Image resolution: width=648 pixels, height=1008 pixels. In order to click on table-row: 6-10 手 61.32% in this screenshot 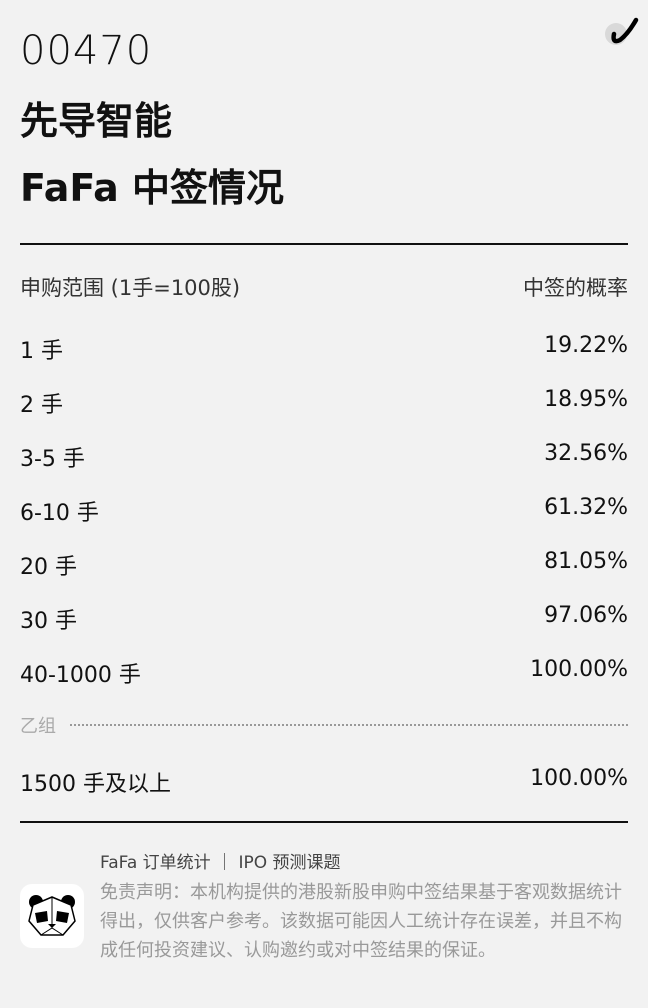, I will do `click(324, 511)`.